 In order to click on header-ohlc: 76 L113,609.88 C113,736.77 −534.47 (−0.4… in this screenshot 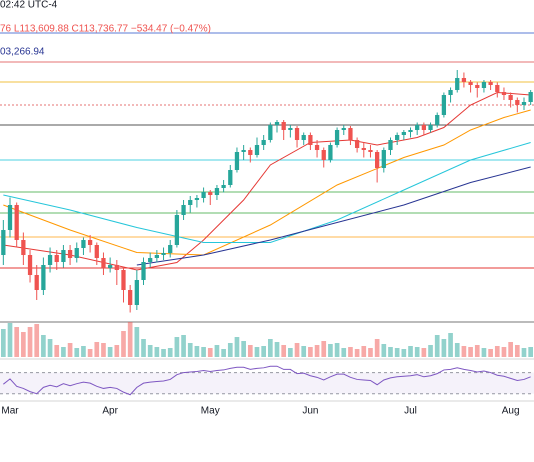, I will do `click(105, 29)`.